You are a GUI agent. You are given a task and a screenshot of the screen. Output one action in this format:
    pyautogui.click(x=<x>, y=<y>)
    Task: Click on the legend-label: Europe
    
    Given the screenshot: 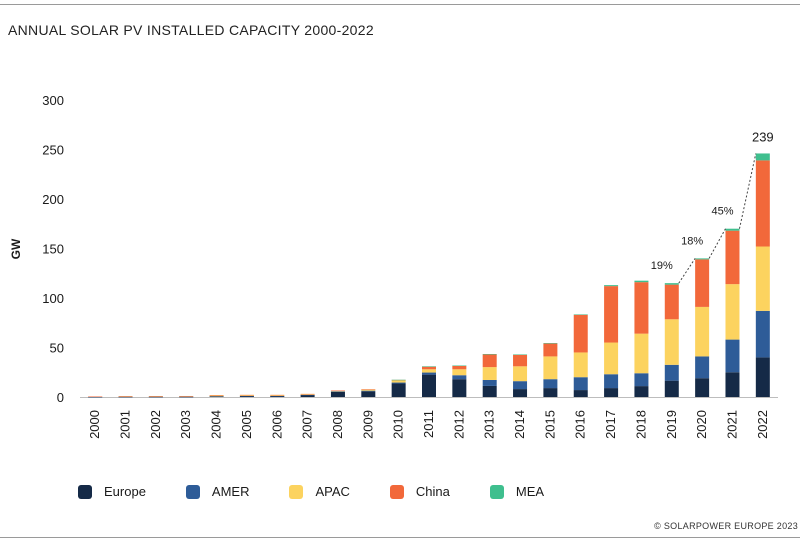 What is the action you would take?
    pyautogui.click(x=125, y=491)
    